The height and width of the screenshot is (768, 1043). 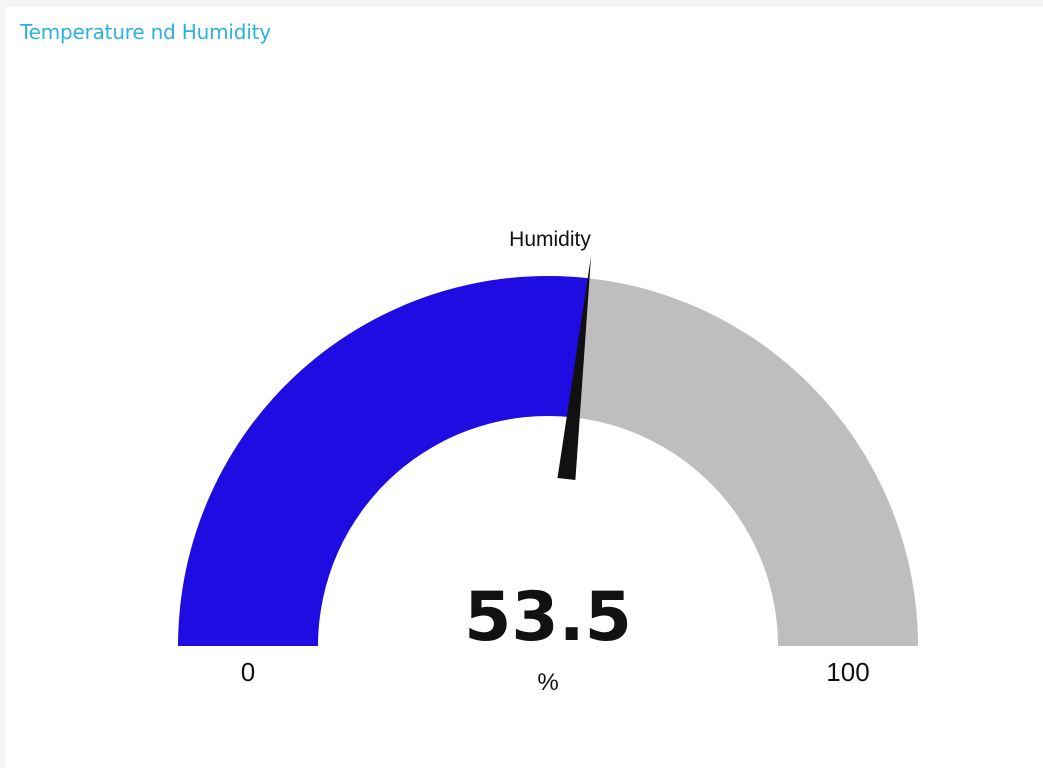 What do you see at coordinates (550, 239) in the screenshot?
I see `gauge-label: Humidity` at bounding box center [550, 239].